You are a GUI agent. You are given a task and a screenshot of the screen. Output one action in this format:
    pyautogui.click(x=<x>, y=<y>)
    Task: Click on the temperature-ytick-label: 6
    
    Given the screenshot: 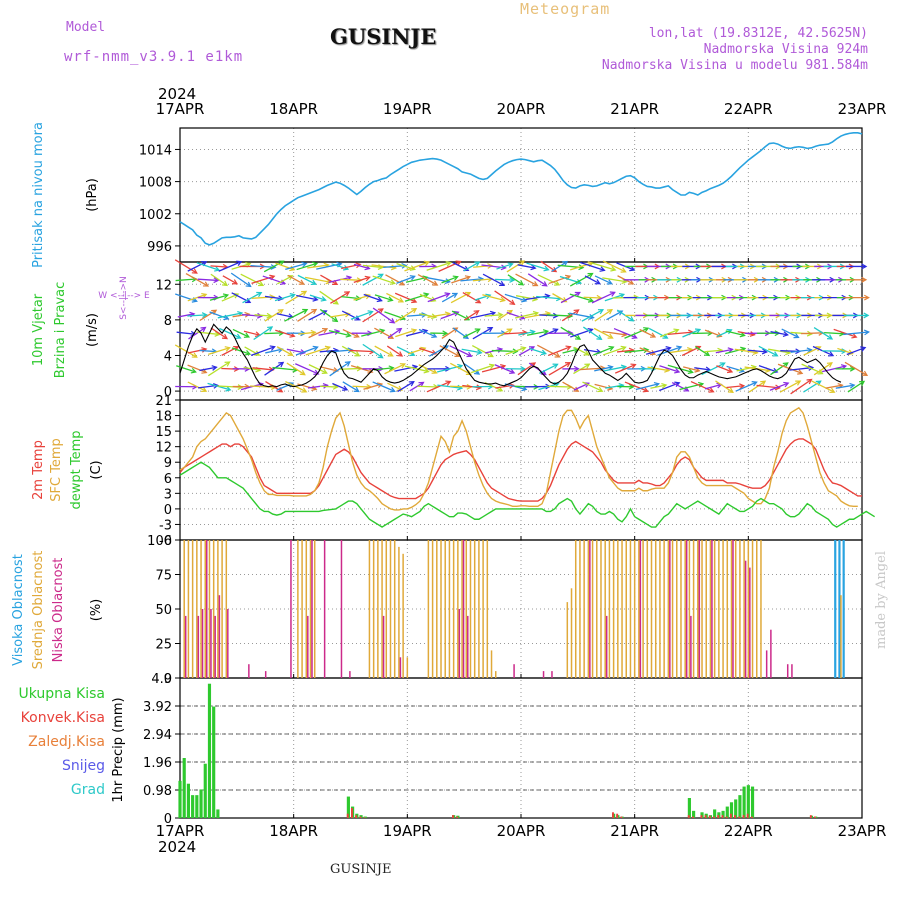 What is the action you would take?
    pyautogui.click(x=168, y=479)
    